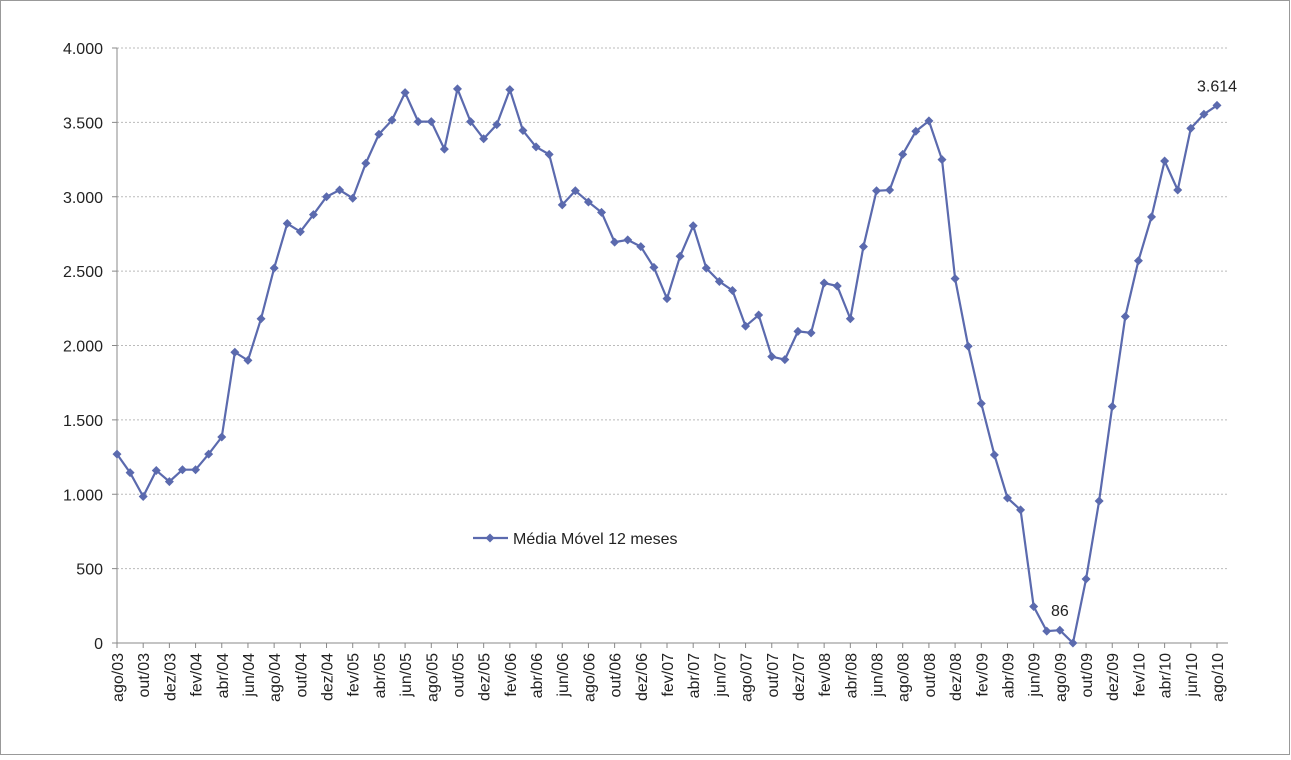 The width and height of the screenshot is (1291, 760). What do you see at coordinates (223, 675) in the screenshot?
I see `x-tick-label: abr/04` at bounding box center [223, 675].